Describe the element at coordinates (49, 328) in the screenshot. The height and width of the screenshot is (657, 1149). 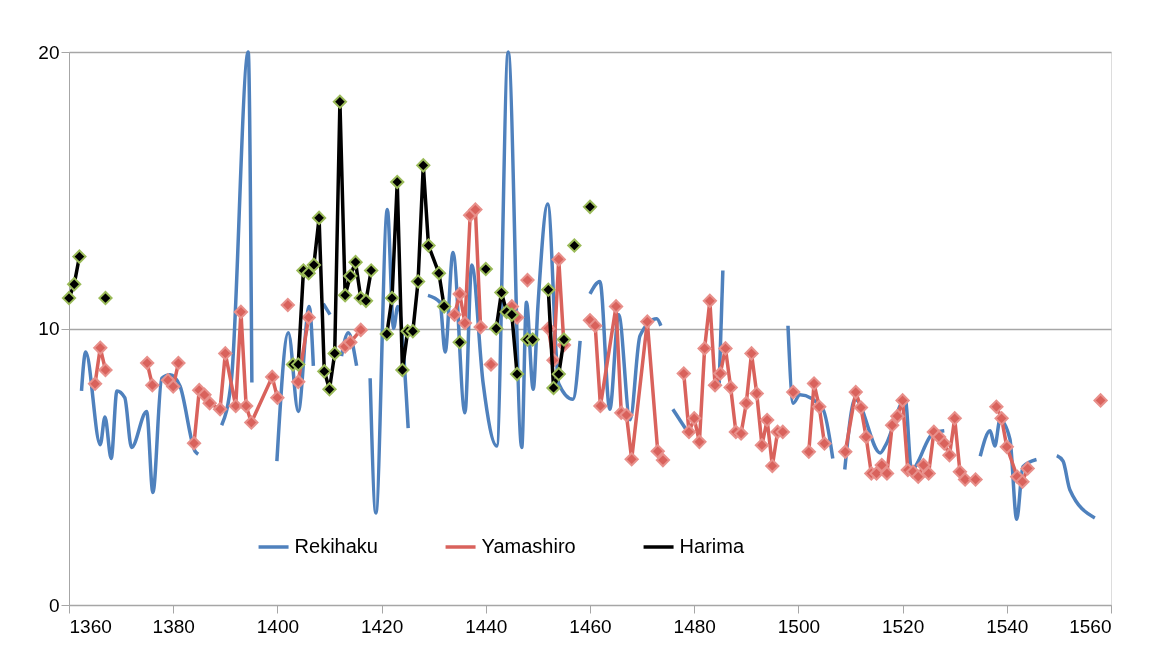
I see `y-tick-label: 10` at that location.